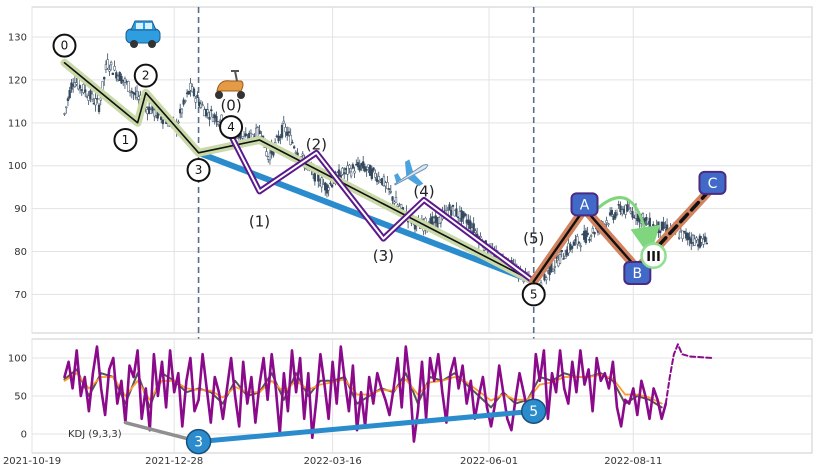 This screenshot has width=819, height=471. What do you see at coordinates (230, 84) in the screenshot?
I see `scooter-icon` at bounding box center [230, 84].